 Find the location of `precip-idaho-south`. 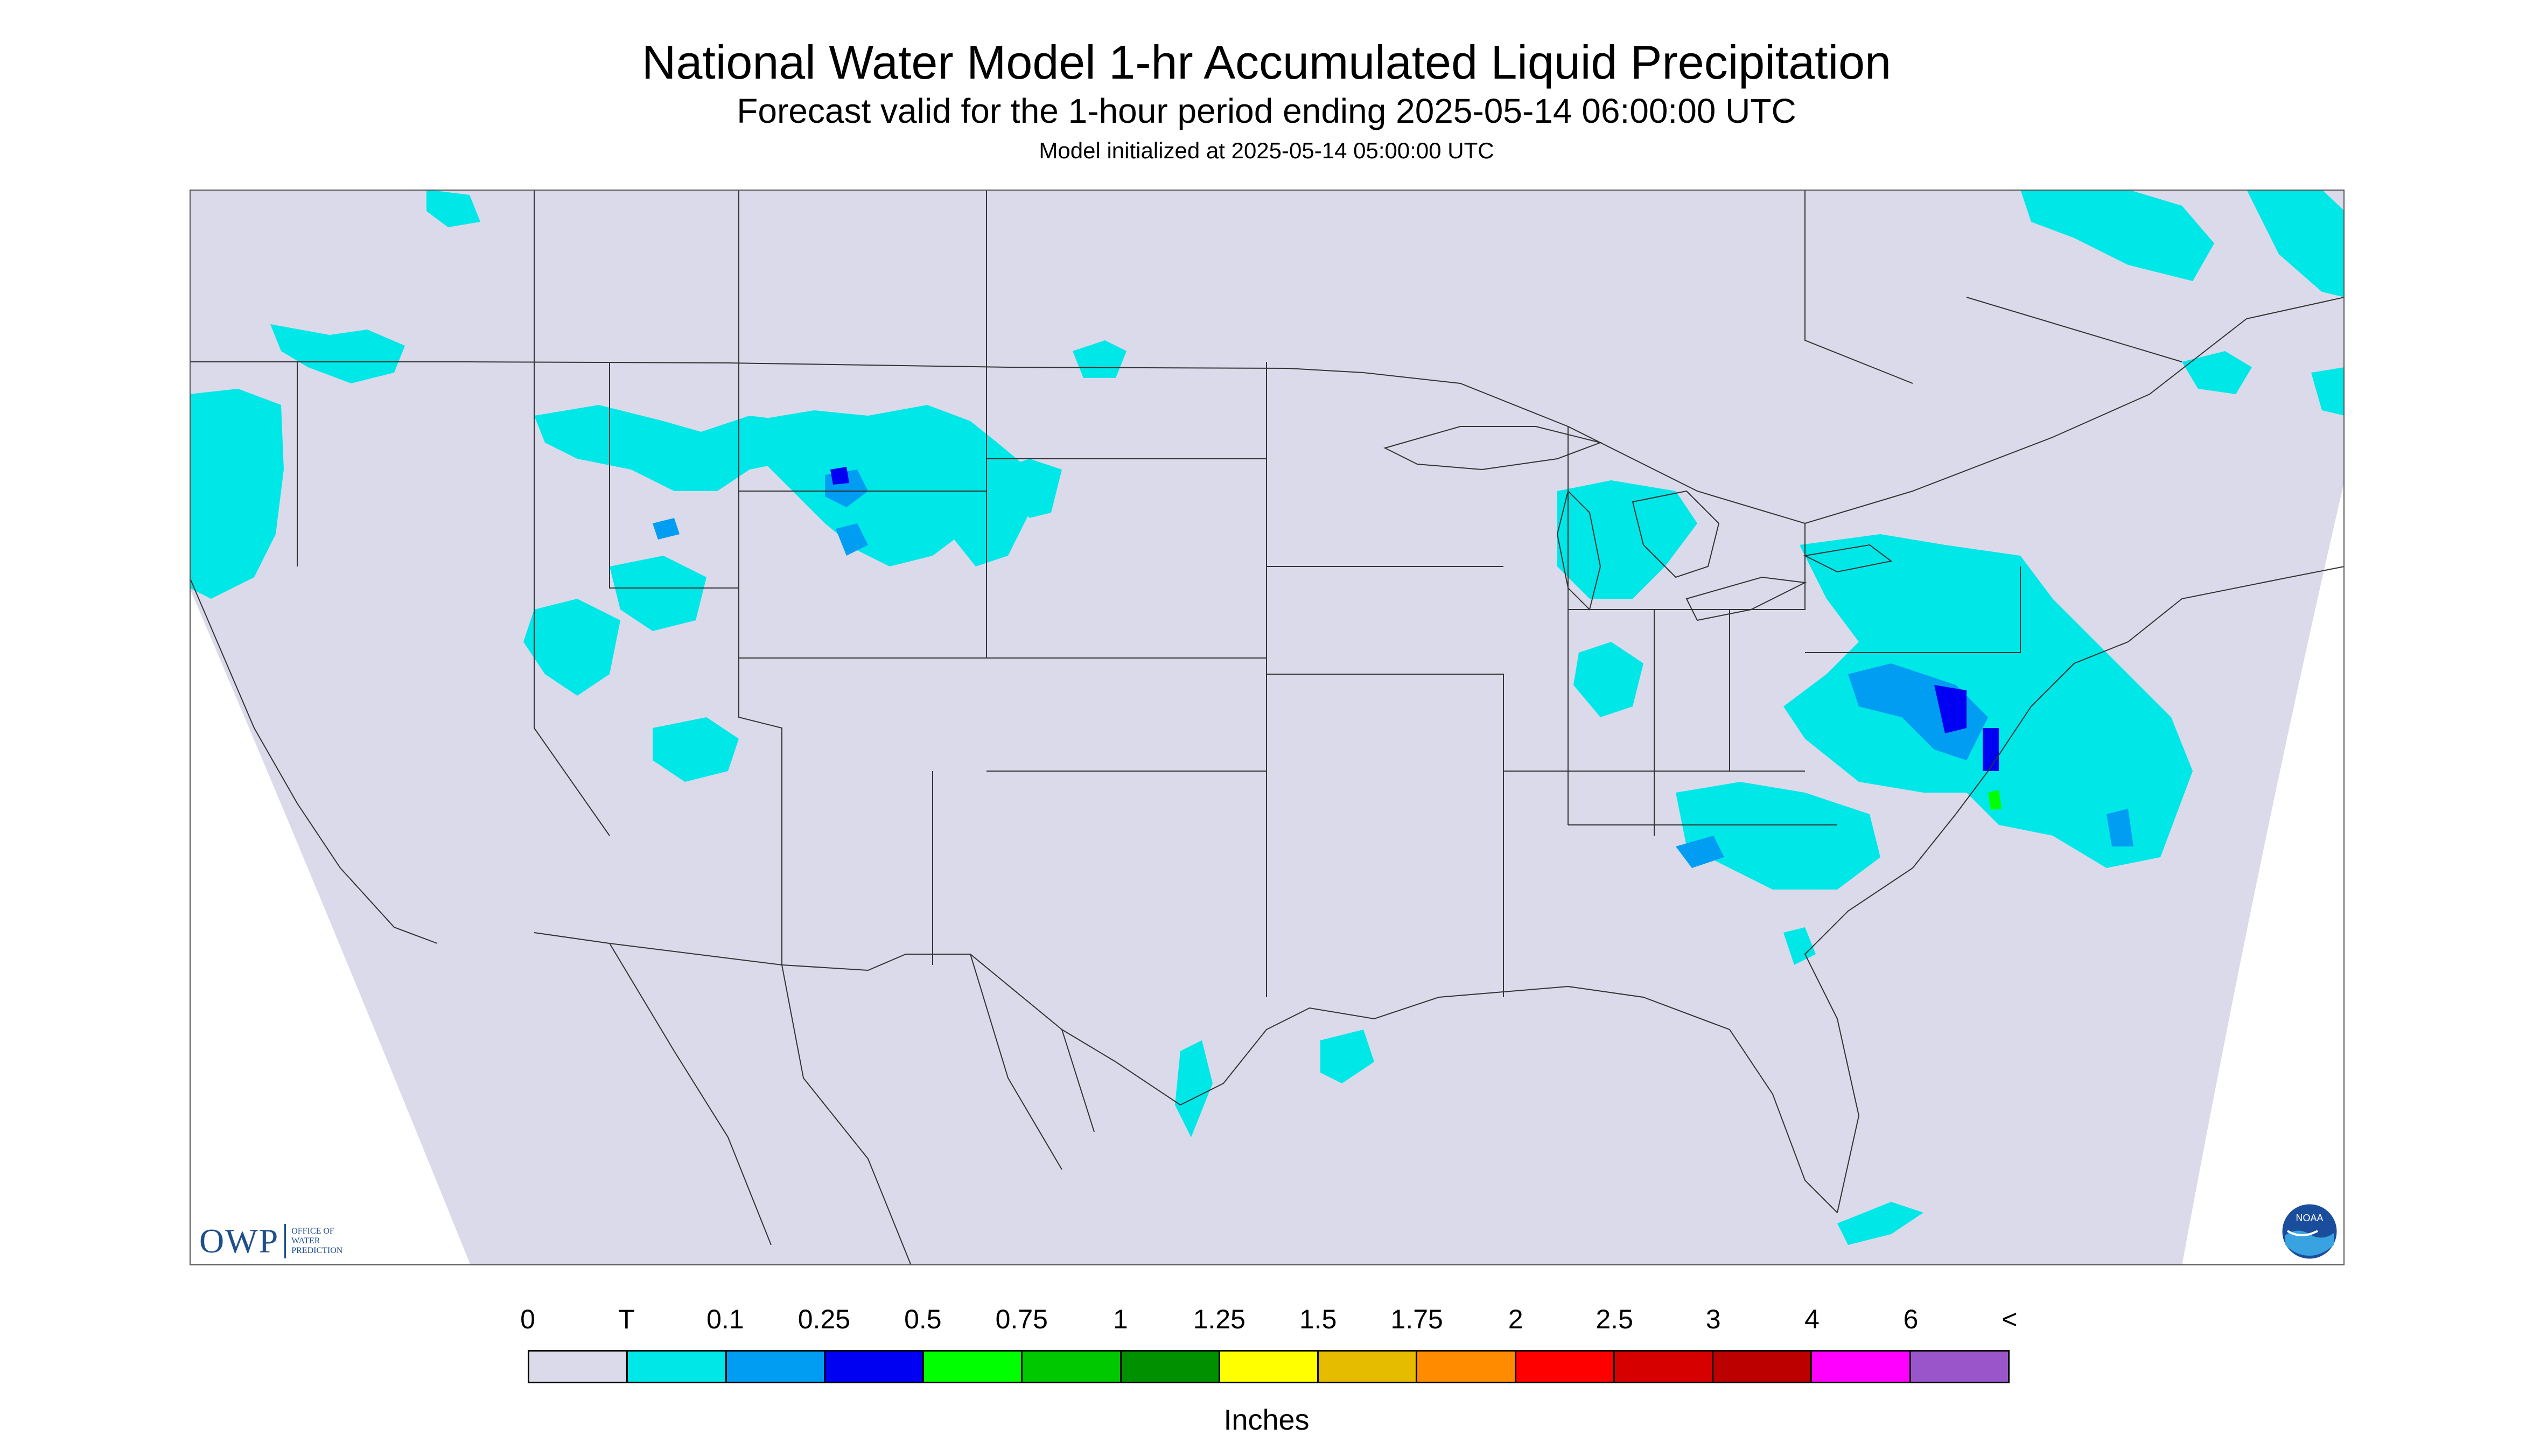

precip-idaho-south is located at coordinates (658, 593).